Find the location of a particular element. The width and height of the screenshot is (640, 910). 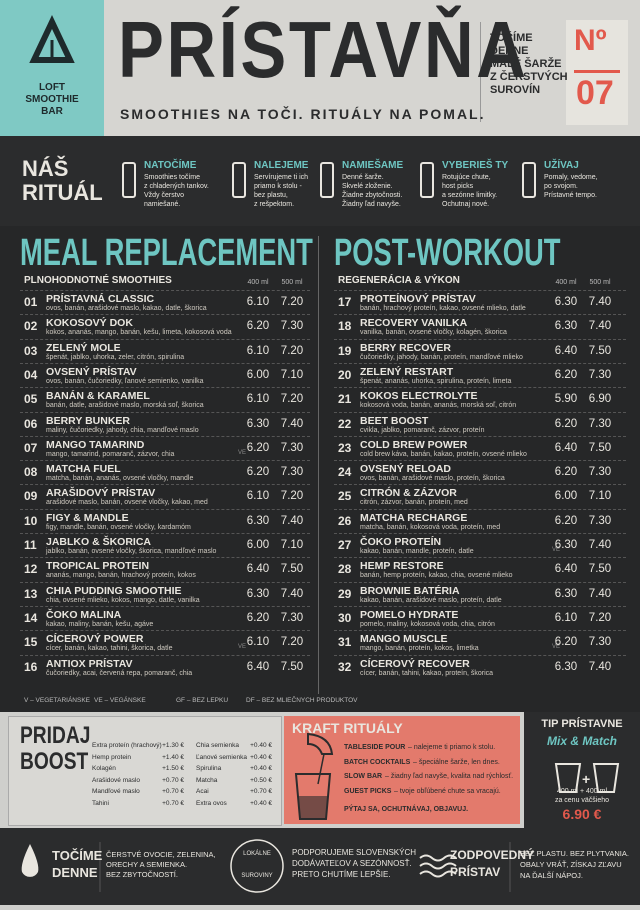

ritual-step-title: UŽÍVAJ is located at coordinates (561, 165).